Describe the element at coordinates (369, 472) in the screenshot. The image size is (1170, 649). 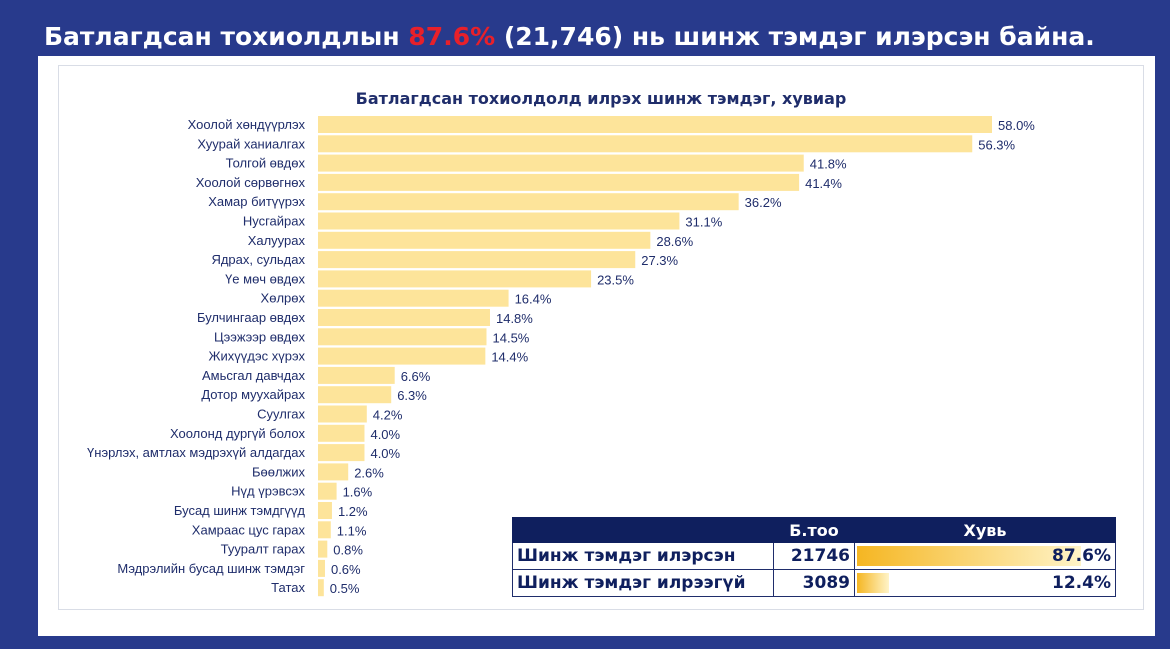
I see `value-label: 2.6%` at that location.